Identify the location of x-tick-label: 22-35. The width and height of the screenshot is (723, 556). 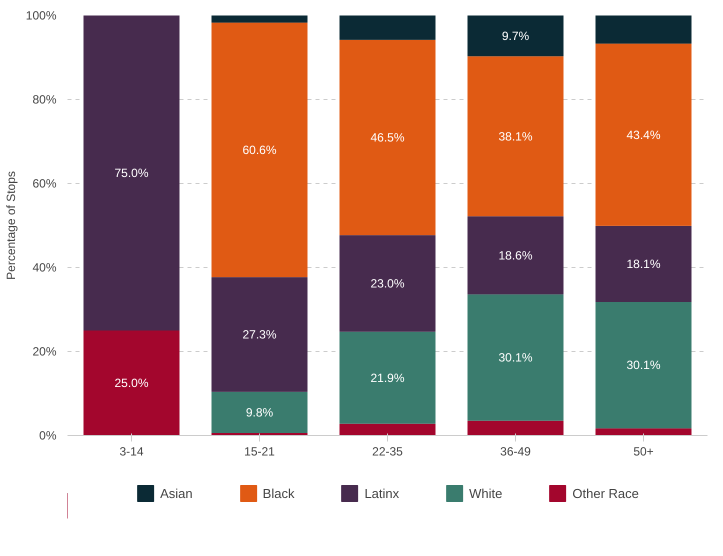
(388, 451).